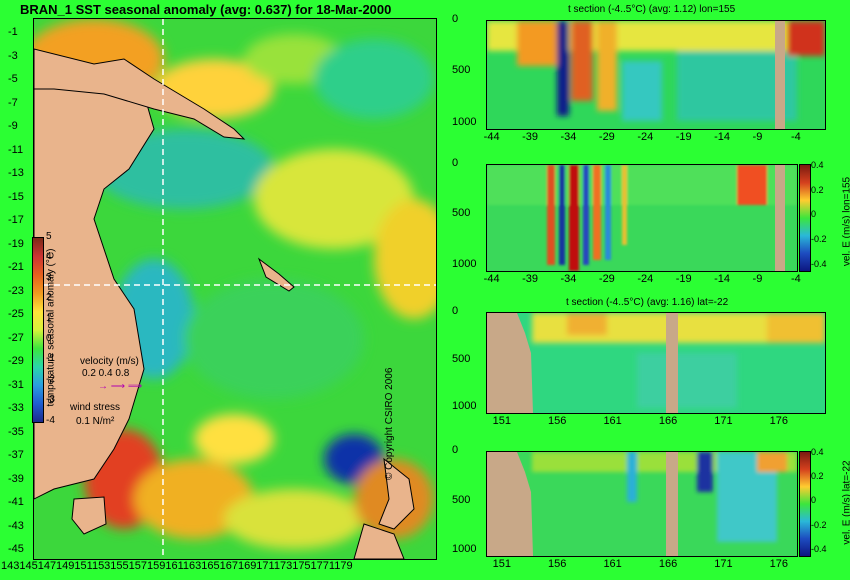  Describe the element at coordinates (16, 502) in the screenshot. I see `lat-tick-label: -41` at that location.